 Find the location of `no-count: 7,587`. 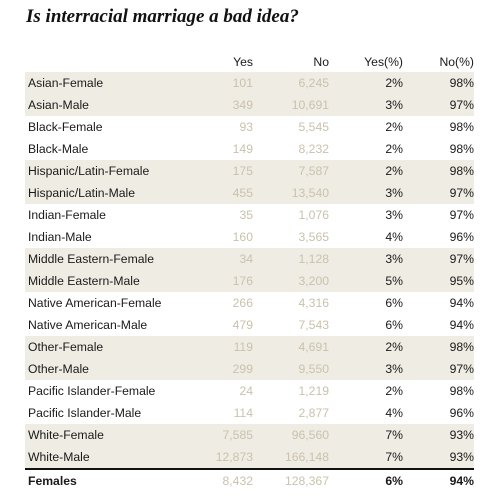

no-count: 7,587 is located at coordinates (291, 171).